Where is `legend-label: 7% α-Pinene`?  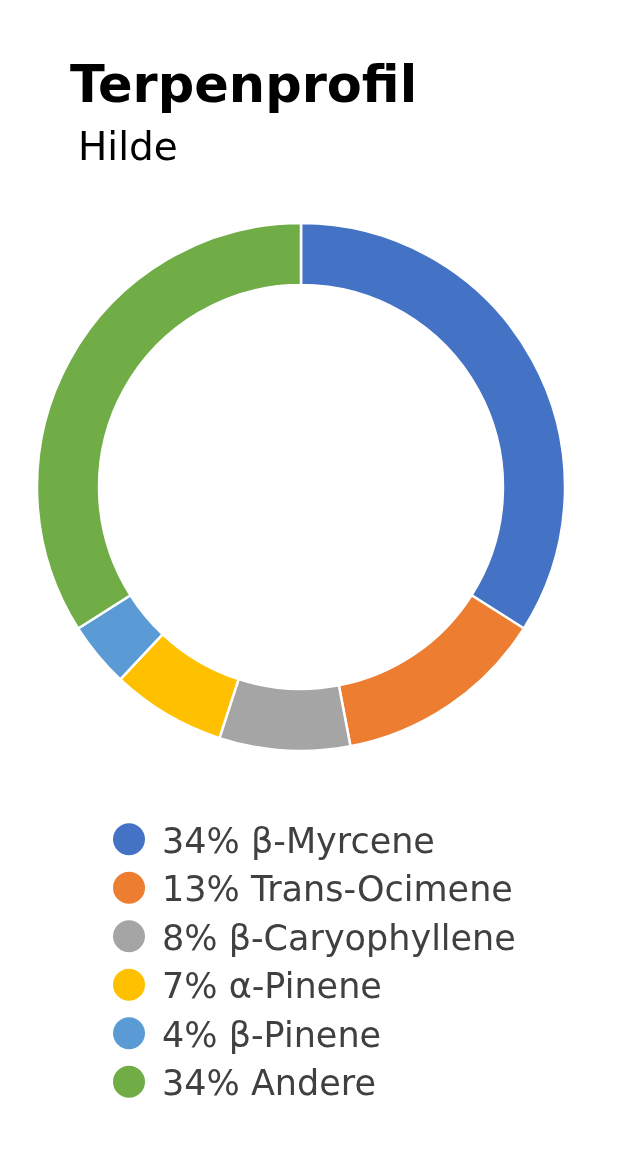 legend-label: 7% α-Pinene is located at coordinates (272, 986).